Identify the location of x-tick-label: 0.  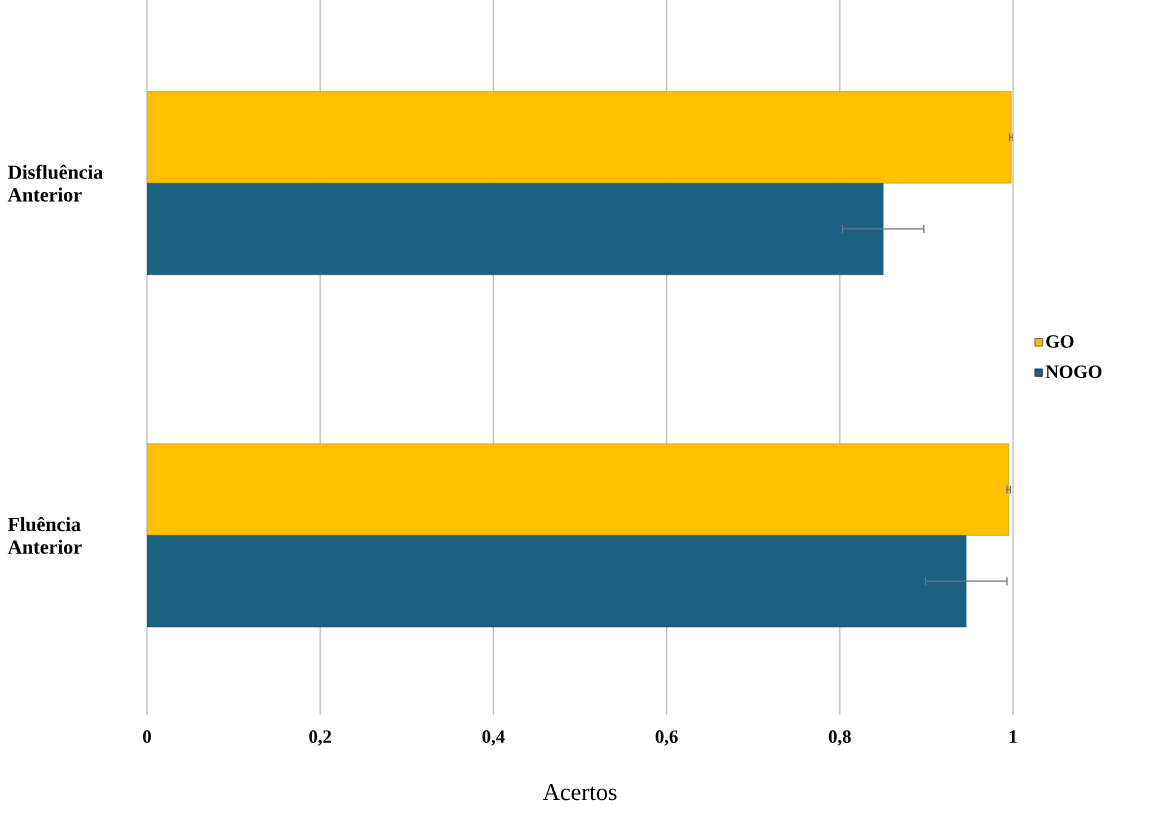
(147, 736).